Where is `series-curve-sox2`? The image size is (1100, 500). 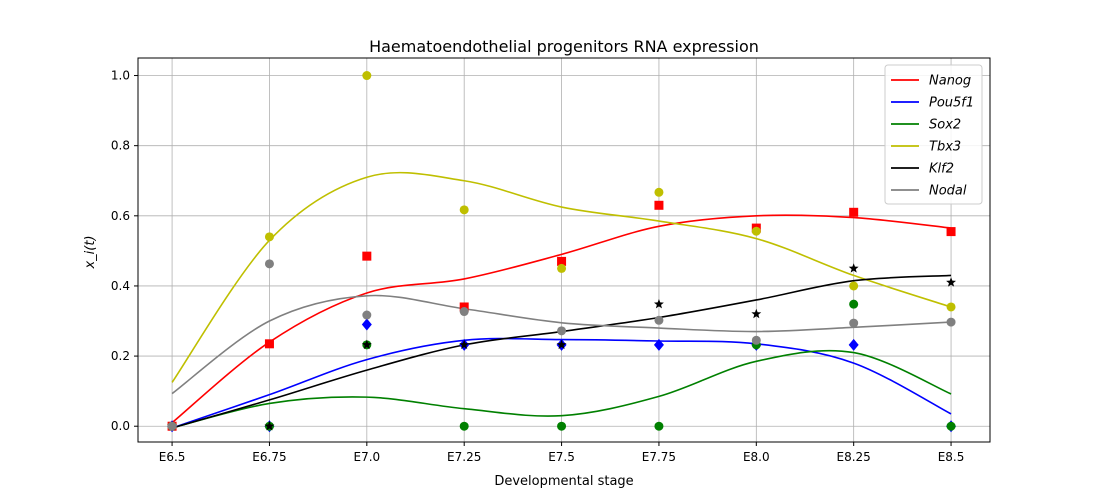
series-curve-sox2 is located at coordinates (561, 389).